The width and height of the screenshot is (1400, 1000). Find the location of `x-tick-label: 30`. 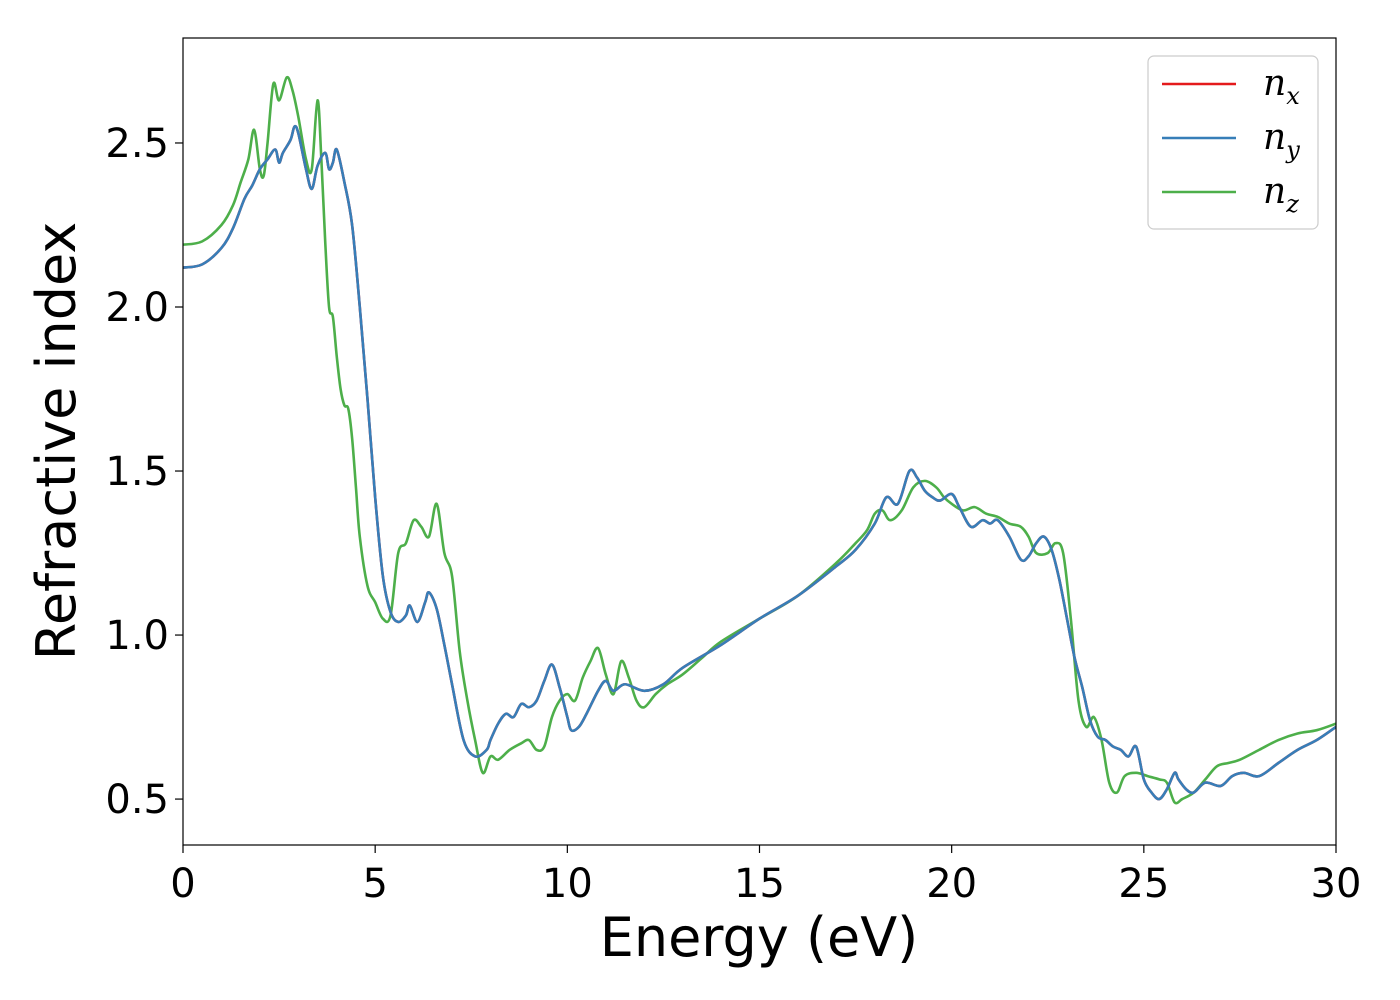

x-tick-label: 30 is located at coordinates (1336, 884).